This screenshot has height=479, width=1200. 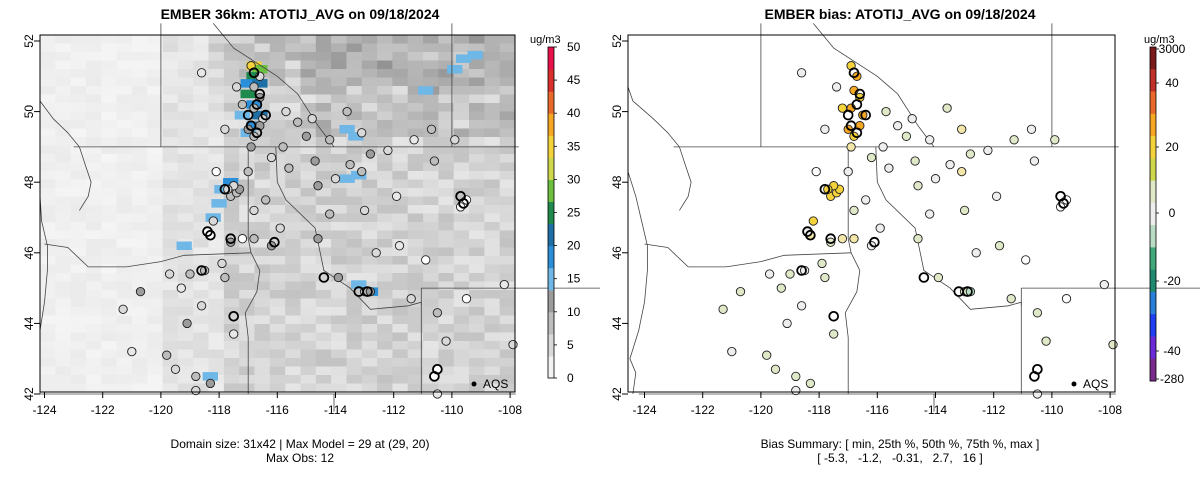 I want to click on x-tick-label: -124, so click(x=644, y=410).